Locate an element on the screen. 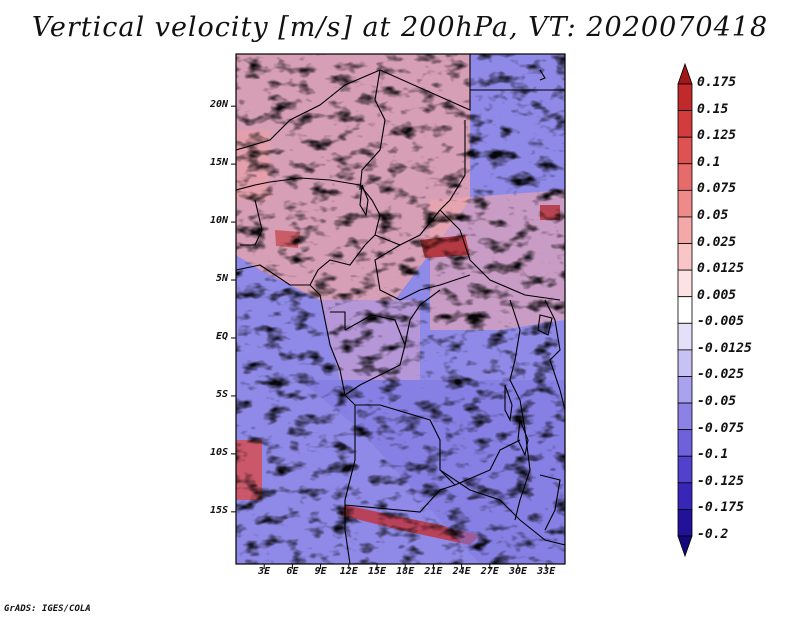 The height and width of the screenshot is (618, 800). coastline-east is located at coordinates (550, 502).